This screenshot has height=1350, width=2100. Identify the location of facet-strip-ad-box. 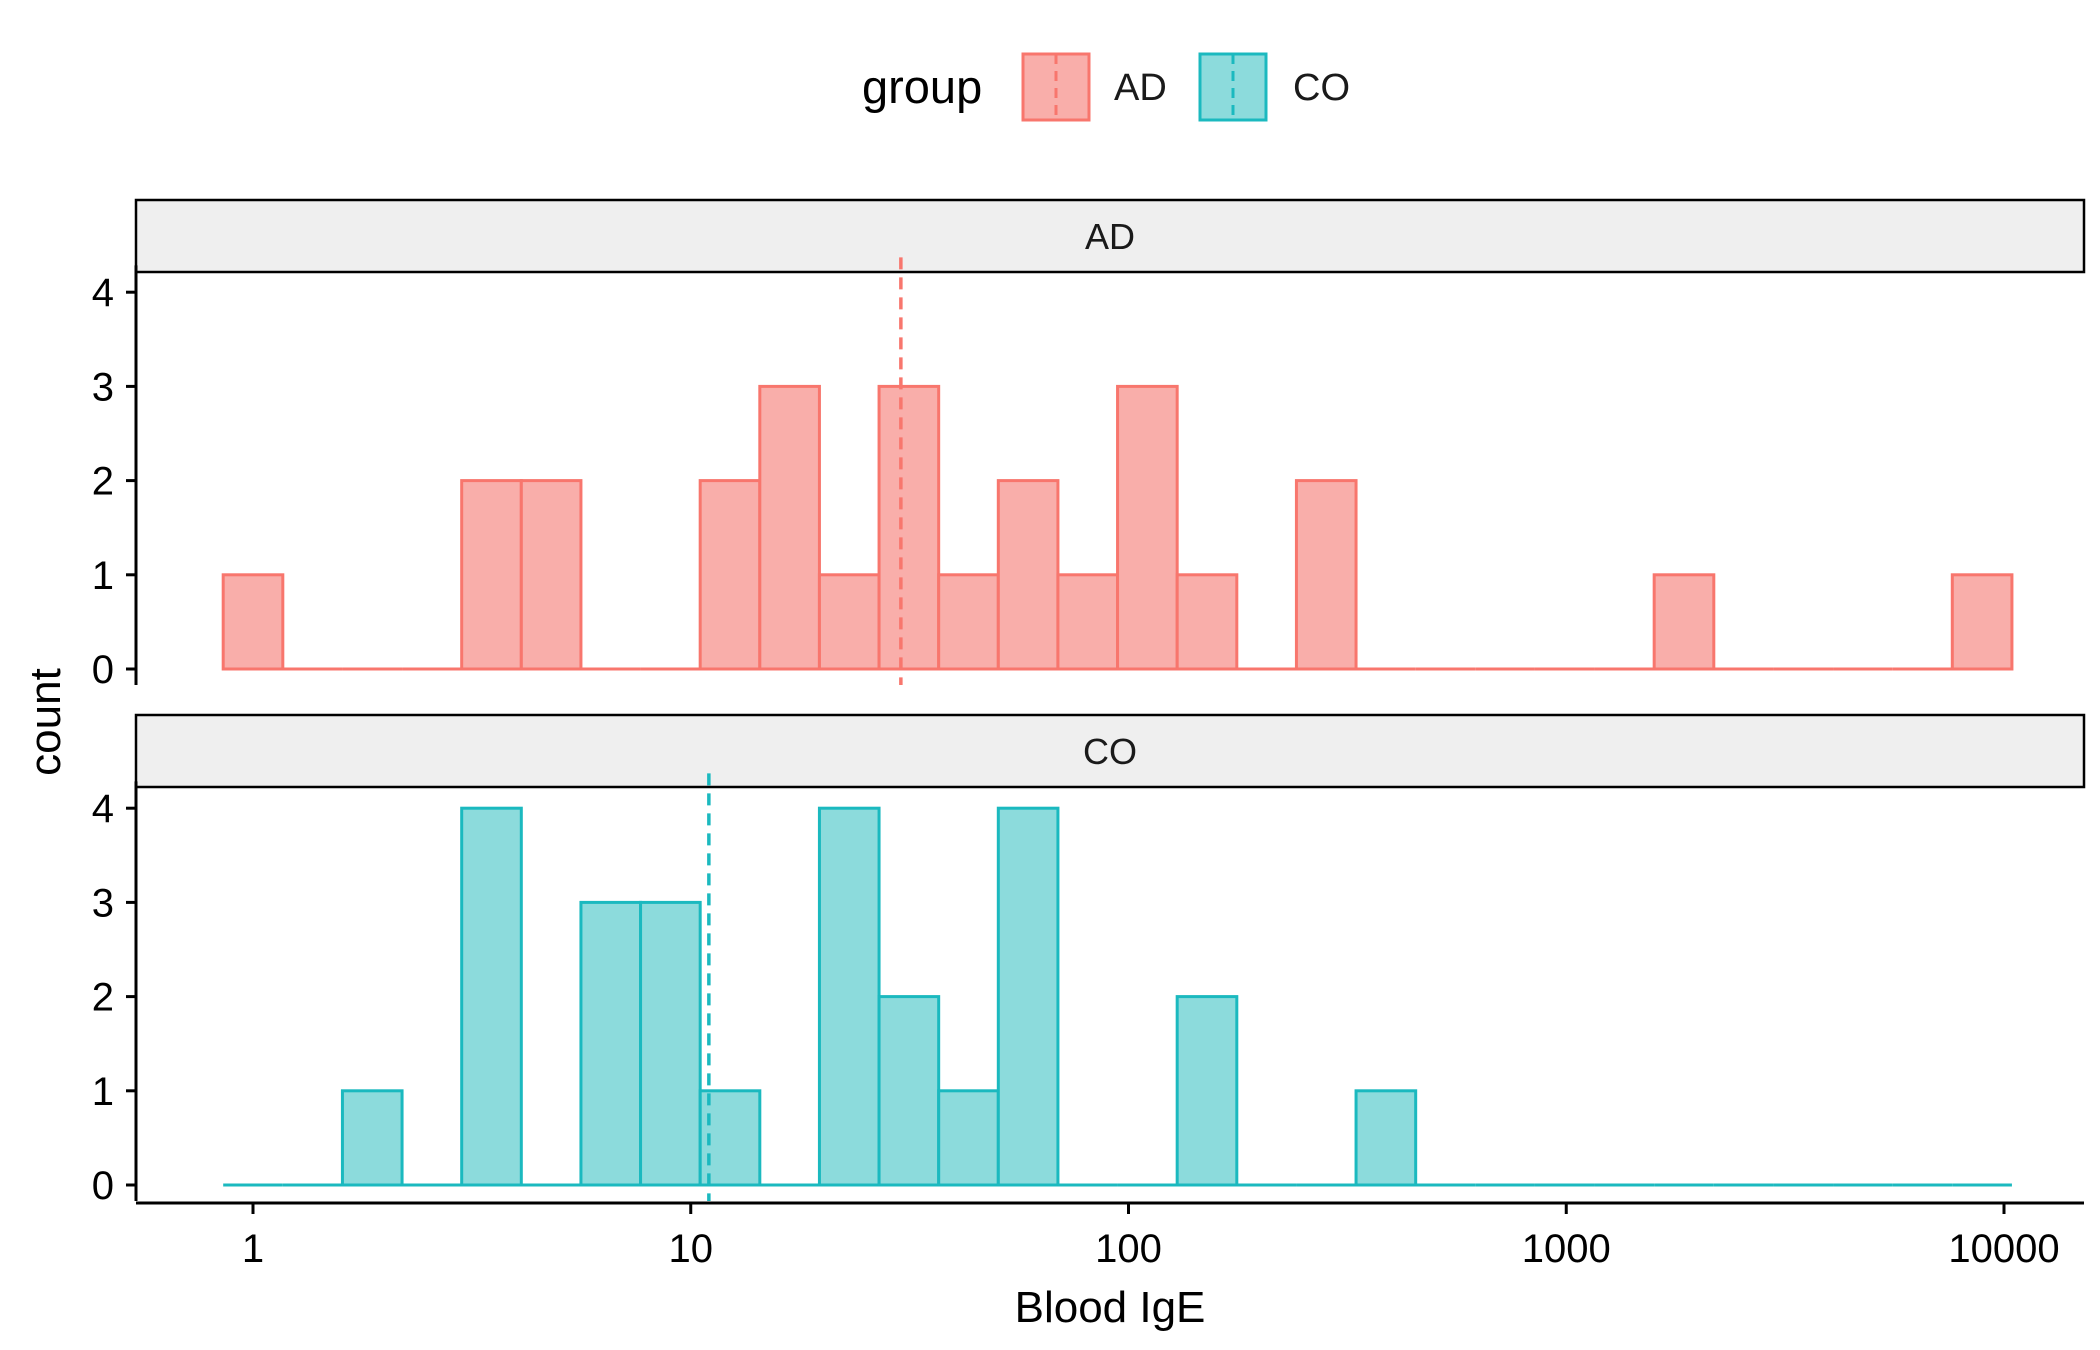
(1110, 236).